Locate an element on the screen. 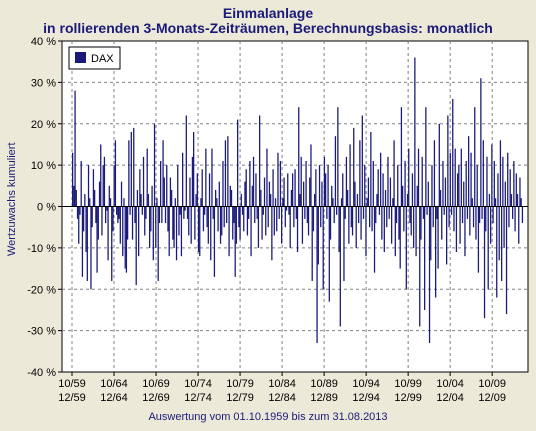 This screenshot has width=536, height=431. y-tick-label: 10 % is located at coordinates (43, 166).